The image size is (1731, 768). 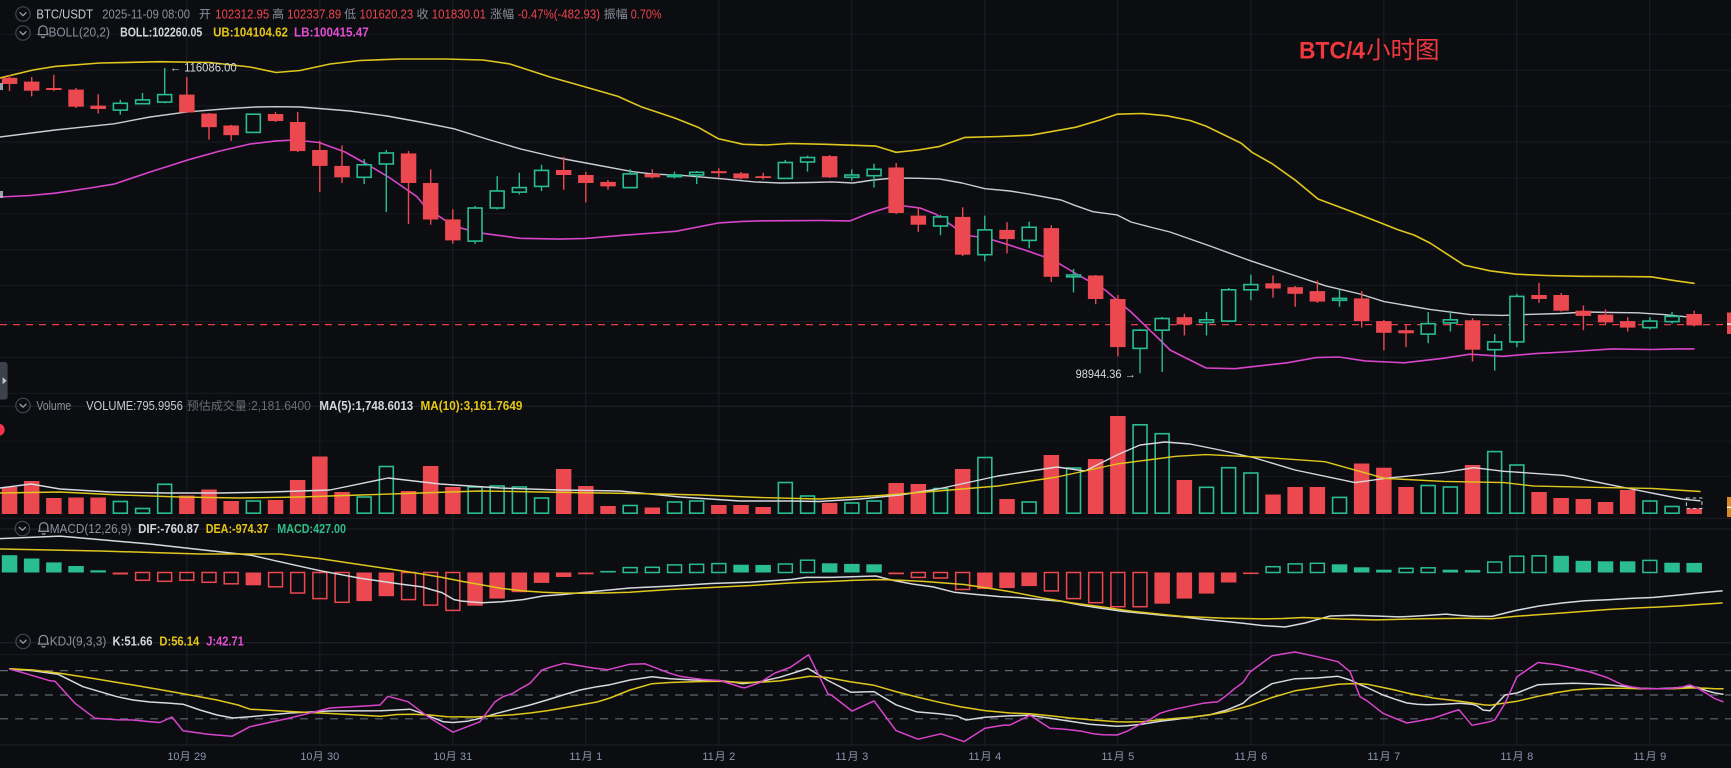 I want to click on svg-text: MACD:427.00, so click(x=311, y=529).